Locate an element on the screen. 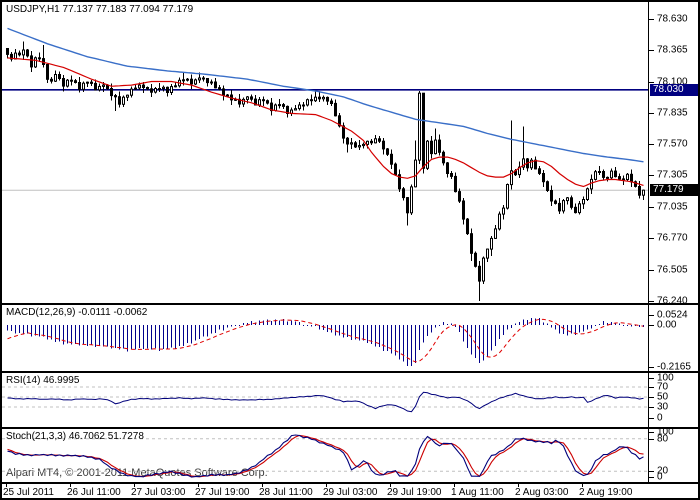  time-axis-label: 2 Aug 19:00 is located at coordinates (606, 492).